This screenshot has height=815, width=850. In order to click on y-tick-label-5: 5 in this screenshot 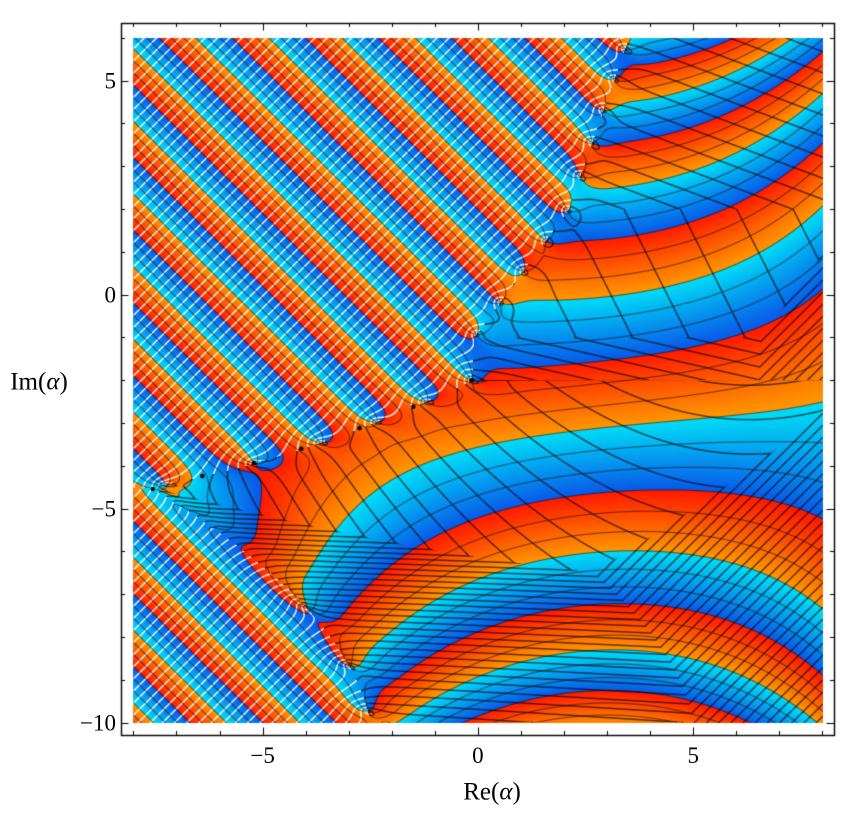, I will do `click(110, 81)`.